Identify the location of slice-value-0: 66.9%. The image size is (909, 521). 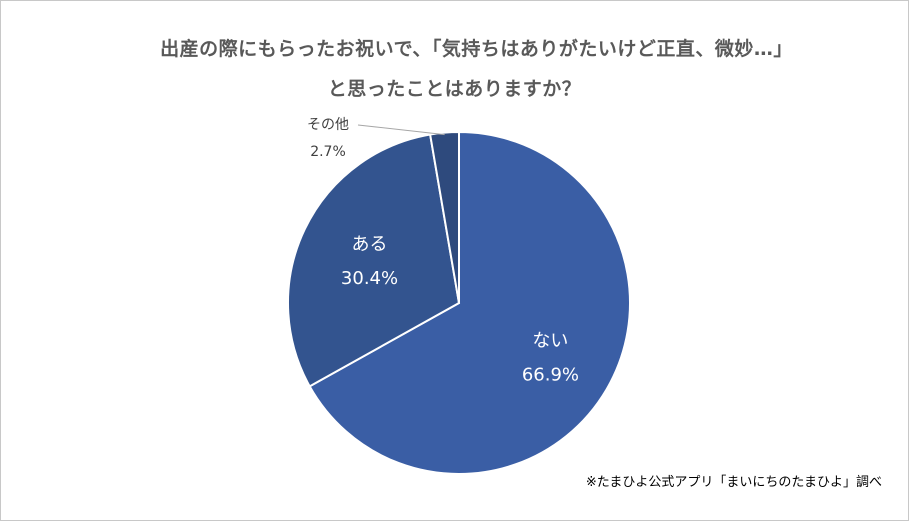
(550, 375).